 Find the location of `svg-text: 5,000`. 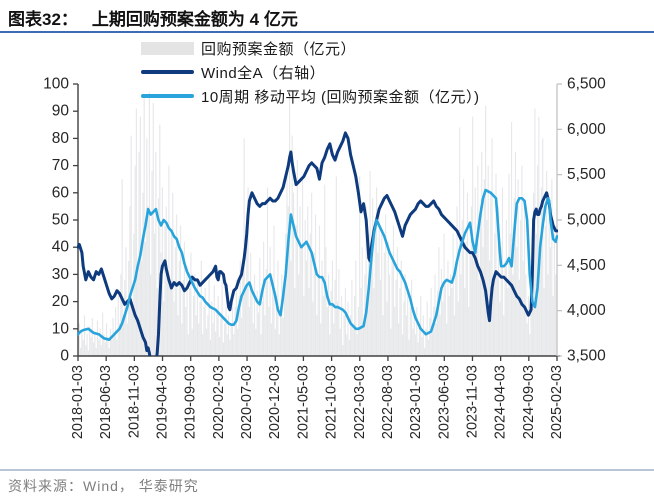

svg-text: 5,000 is located at coordinates (586, 220).